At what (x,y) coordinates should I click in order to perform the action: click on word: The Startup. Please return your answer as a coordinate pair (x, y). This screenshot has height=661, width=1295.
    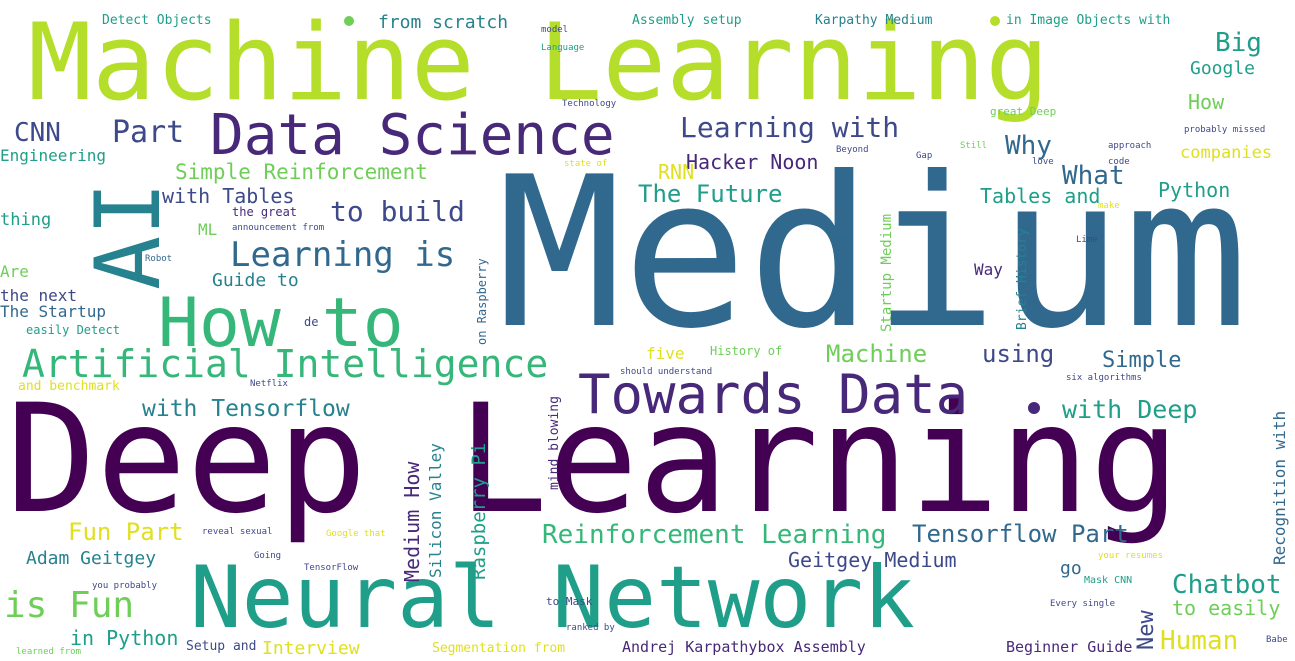
    Looking at the image, I should click on (53, 311).